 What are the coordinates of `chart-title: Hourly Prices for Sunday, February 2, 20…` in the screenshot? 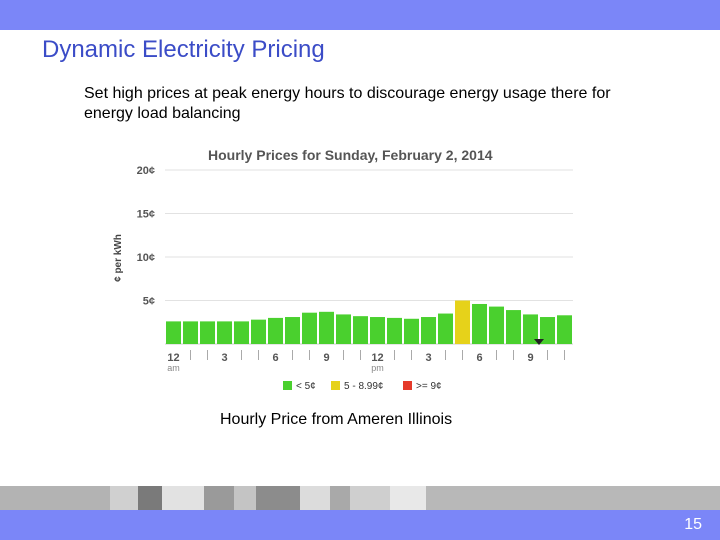 It's located at (350, 155).